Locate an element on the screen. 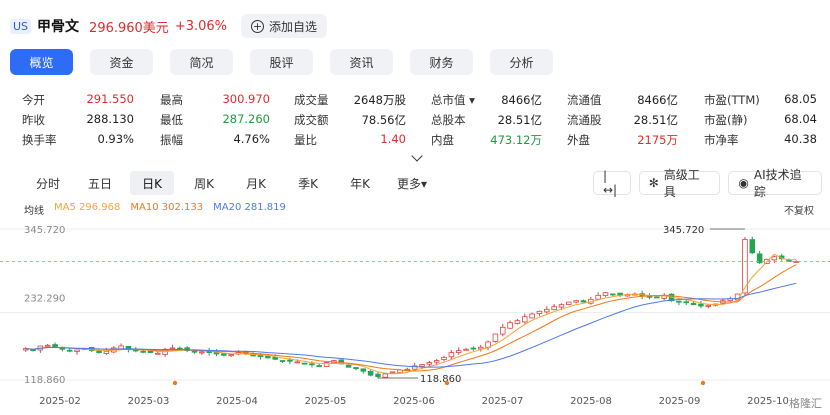 This screenshot has height=415, width=830. watermark-logo: 格隆汇 is located at coordinates (805, 403).